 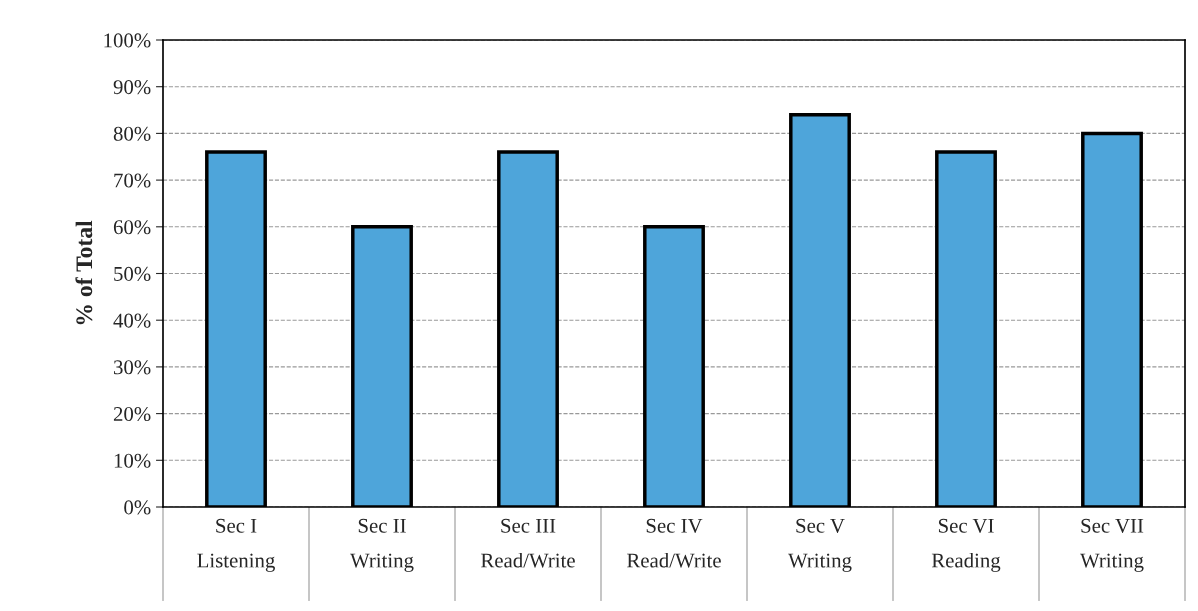 What do you see at coordinates (132, 227) in the screenshot?
I see `y-tick-label: 60%` at bounding box center [132, 227].